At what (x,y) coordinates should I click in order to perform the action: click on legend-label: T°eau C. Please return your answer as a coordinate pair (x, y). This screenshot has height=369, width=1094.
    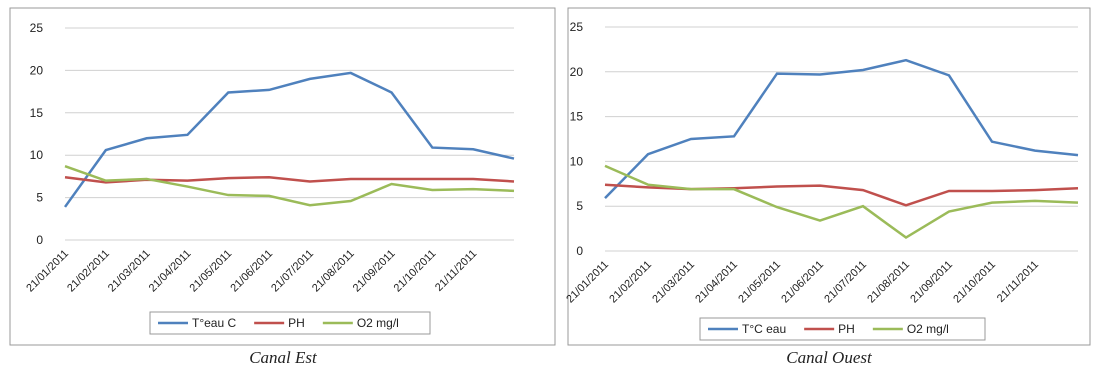
    Looking at the image, I should click on (214, 323).